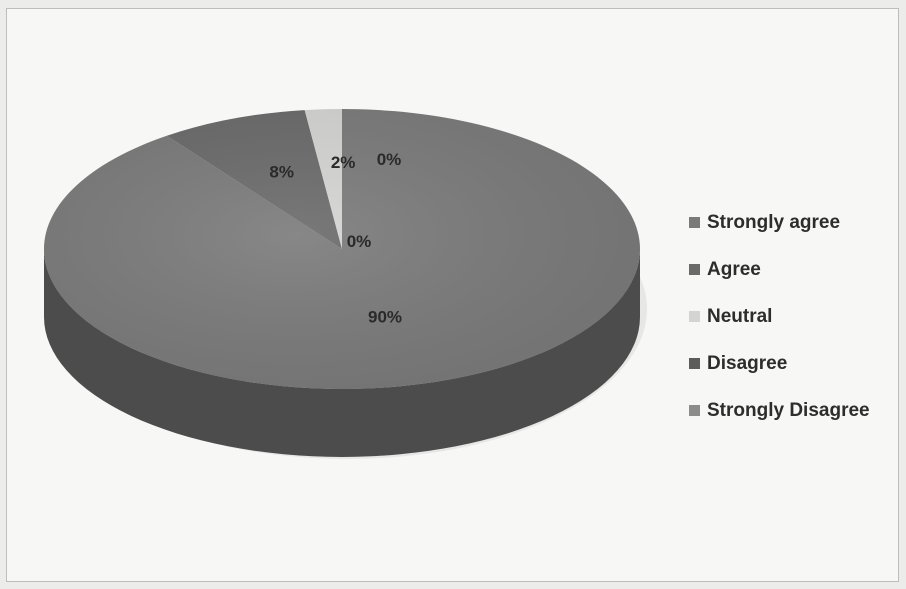  Describe the element at coordinates (343, 162) in the screenshot. I see `data-label-neutral: 2%` at that location.